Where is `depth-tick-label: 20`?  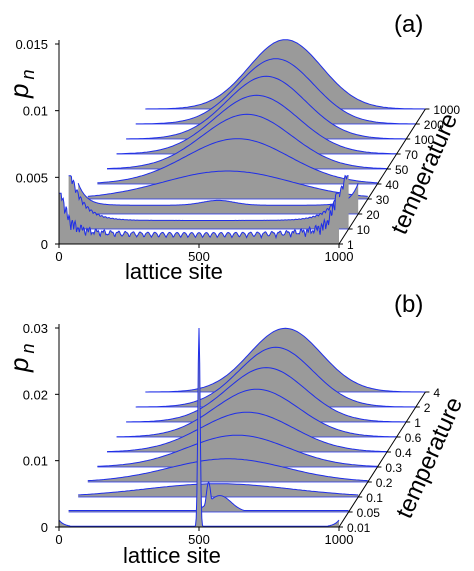
depth-tick-label: 20 is located at coordinates (373, 215).